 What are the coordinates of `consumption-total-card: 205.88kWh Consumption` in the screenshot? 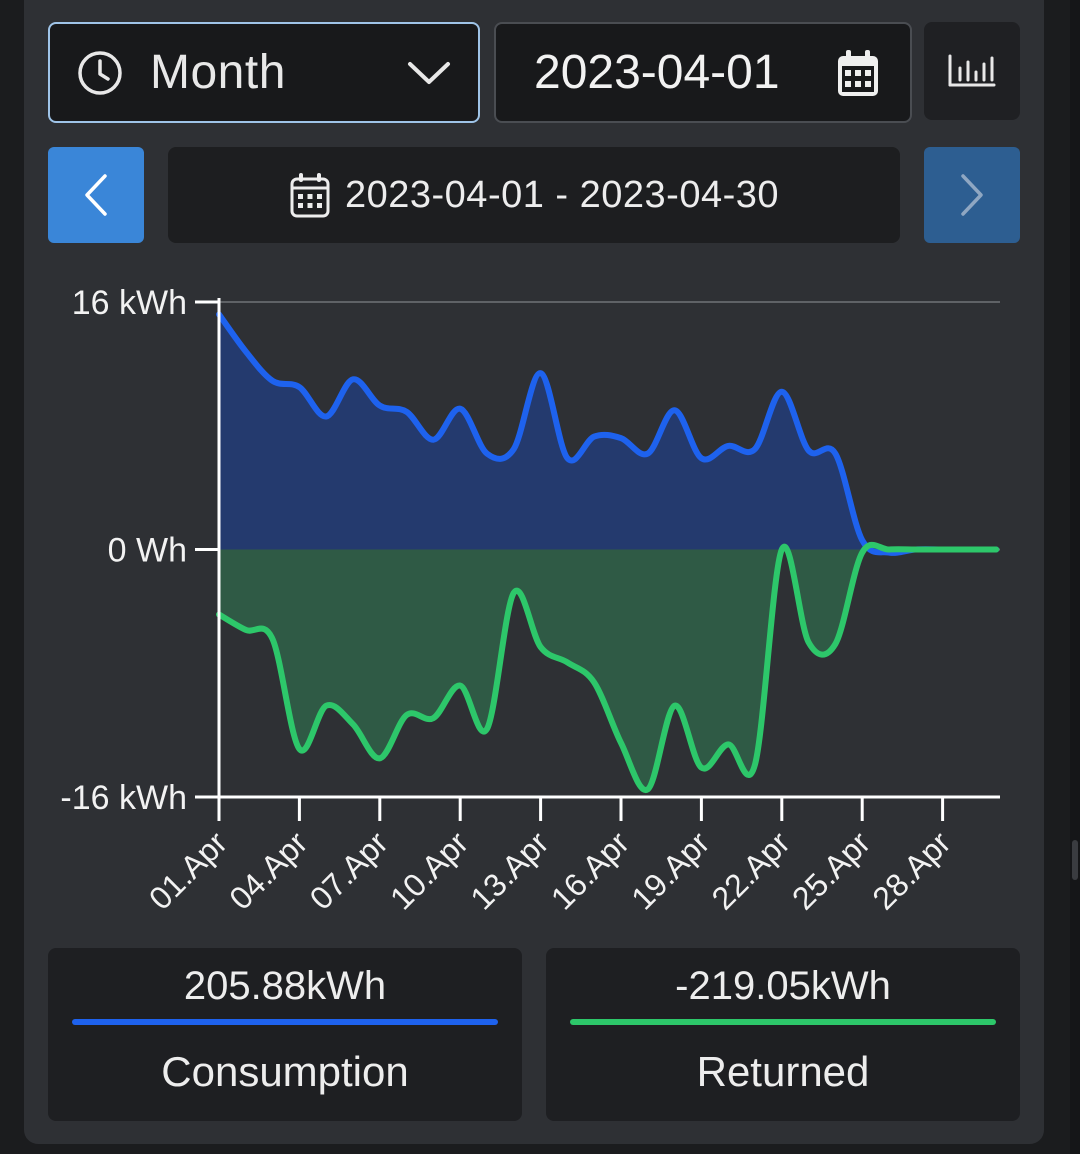 It's located at (285, 1034).